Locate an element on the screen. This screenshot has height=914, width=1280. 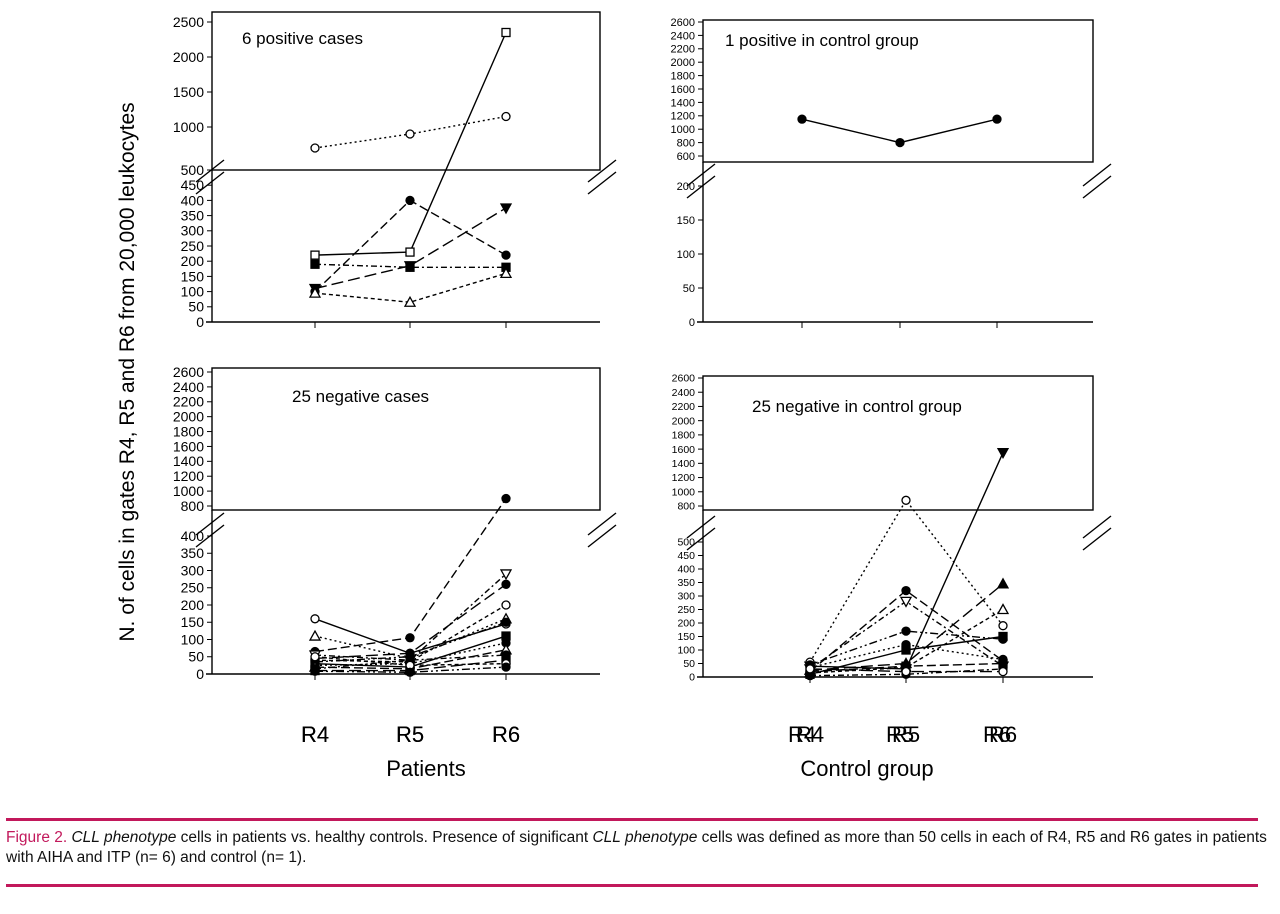
caption-label: Figure 2. is located at coordinates (37, 837).